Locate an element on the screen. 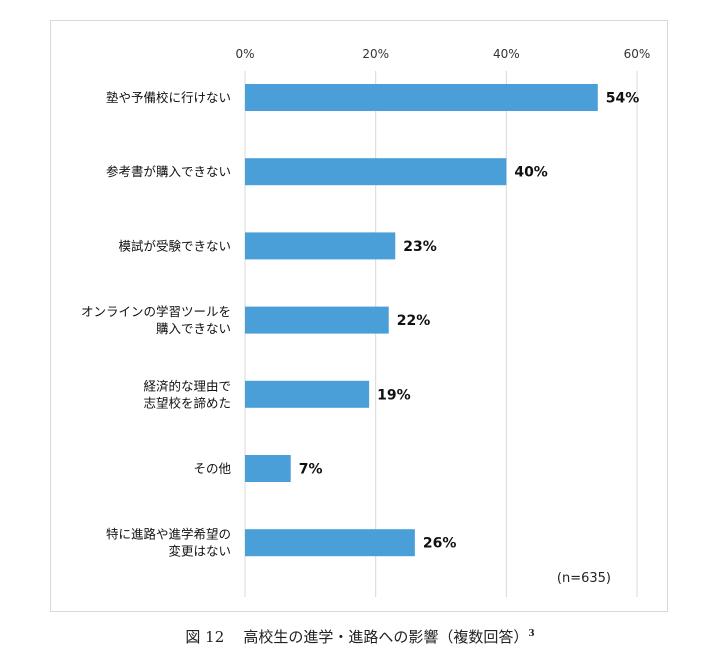 This screenshot has width=720, height=672. category-label: 志望校を諦めた is located at coordinates (187, 402).